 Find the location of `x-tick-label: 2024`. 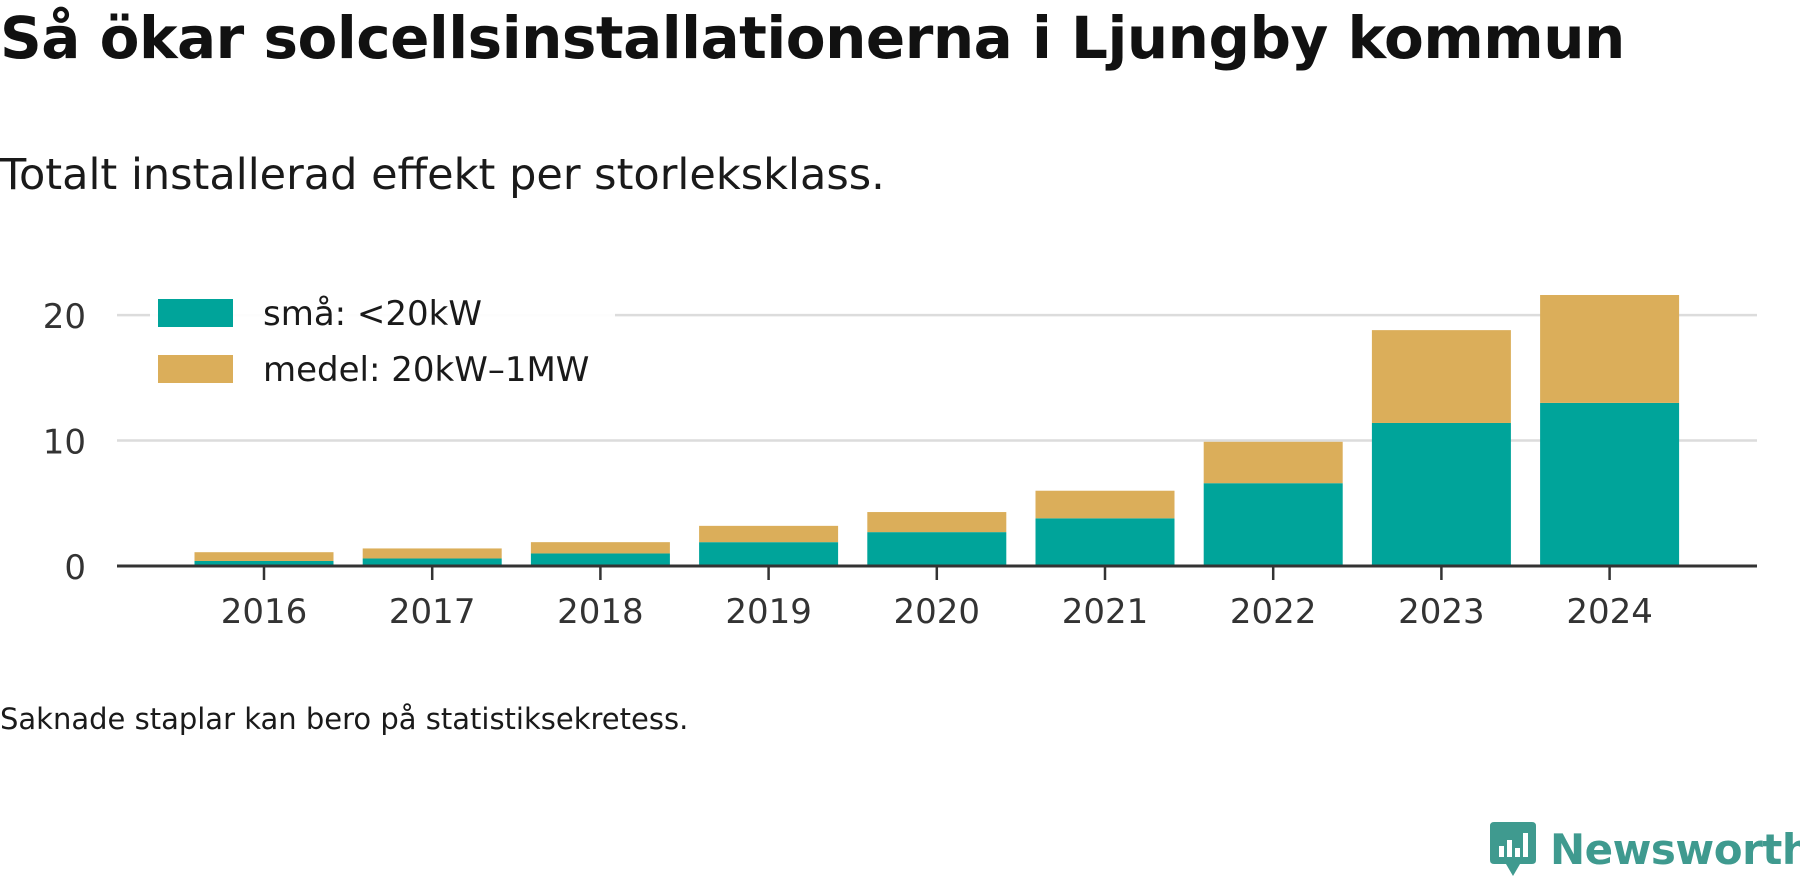

x-tick-label: 2024 is located at coordinates (1609, 612).